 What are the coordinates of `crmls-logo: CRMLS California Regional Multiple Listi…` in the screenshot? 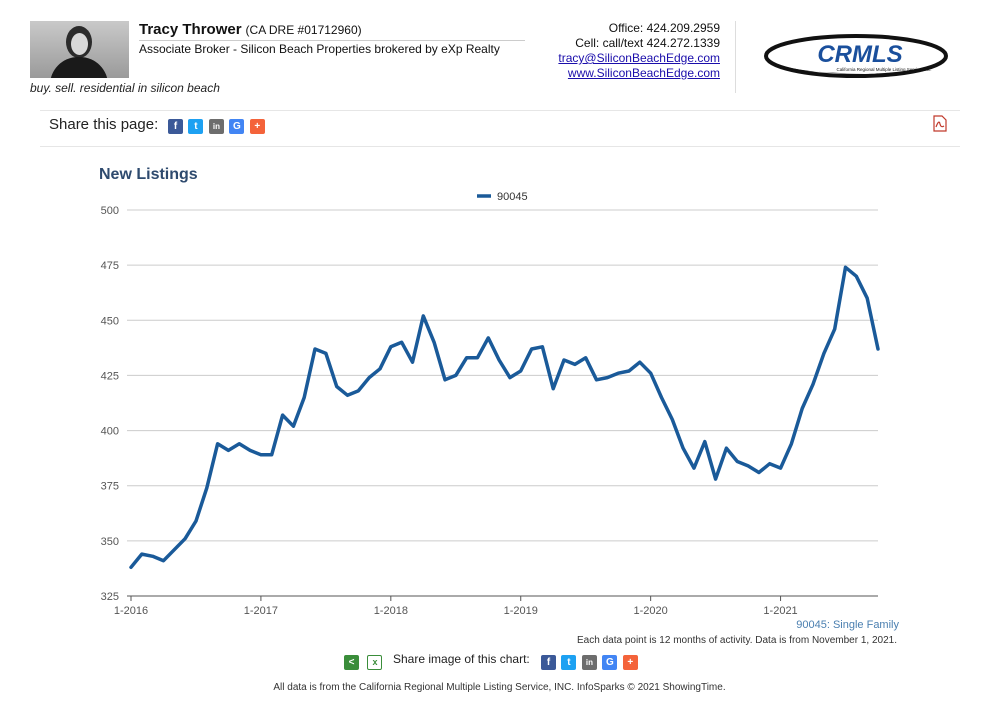 It's located at (856, 56).